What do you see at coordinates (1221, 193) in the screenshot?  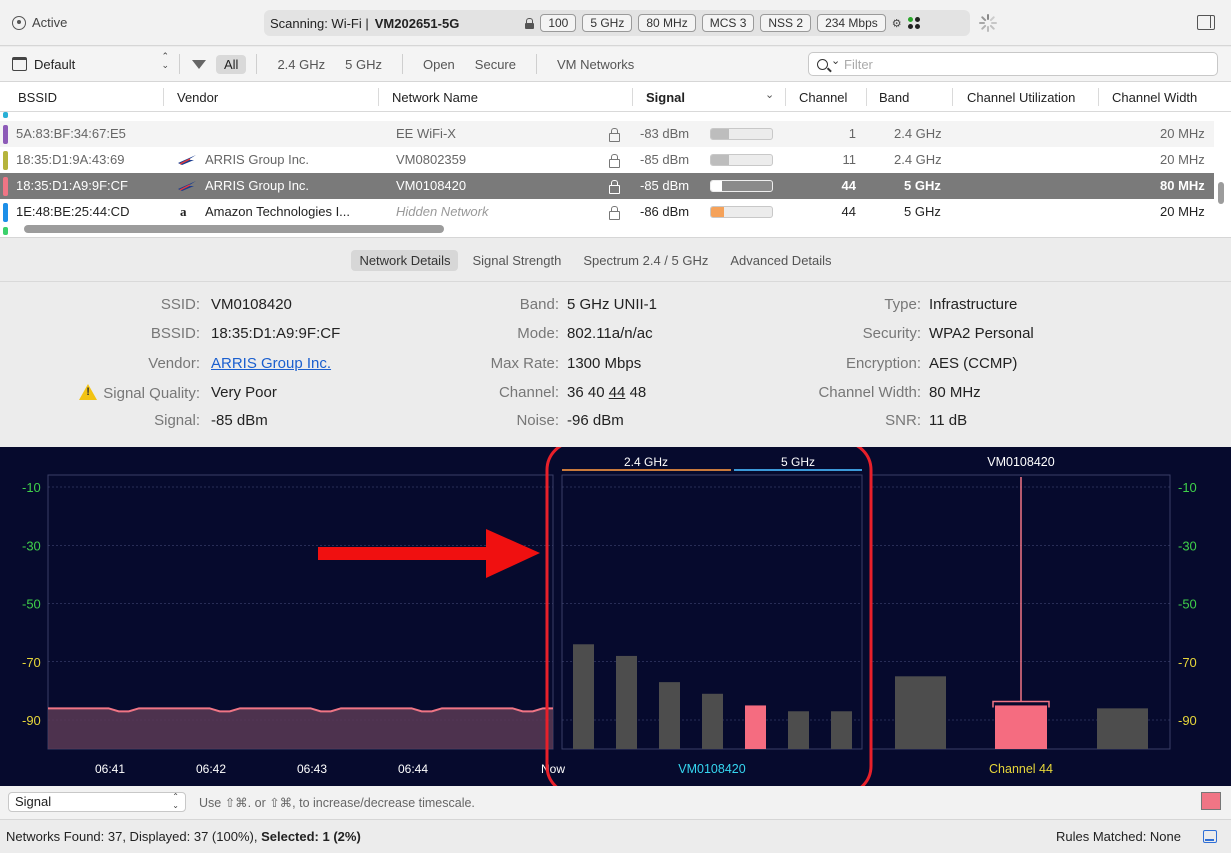 I see `vertical-scrollbar` at bounding box center [1221, 193].